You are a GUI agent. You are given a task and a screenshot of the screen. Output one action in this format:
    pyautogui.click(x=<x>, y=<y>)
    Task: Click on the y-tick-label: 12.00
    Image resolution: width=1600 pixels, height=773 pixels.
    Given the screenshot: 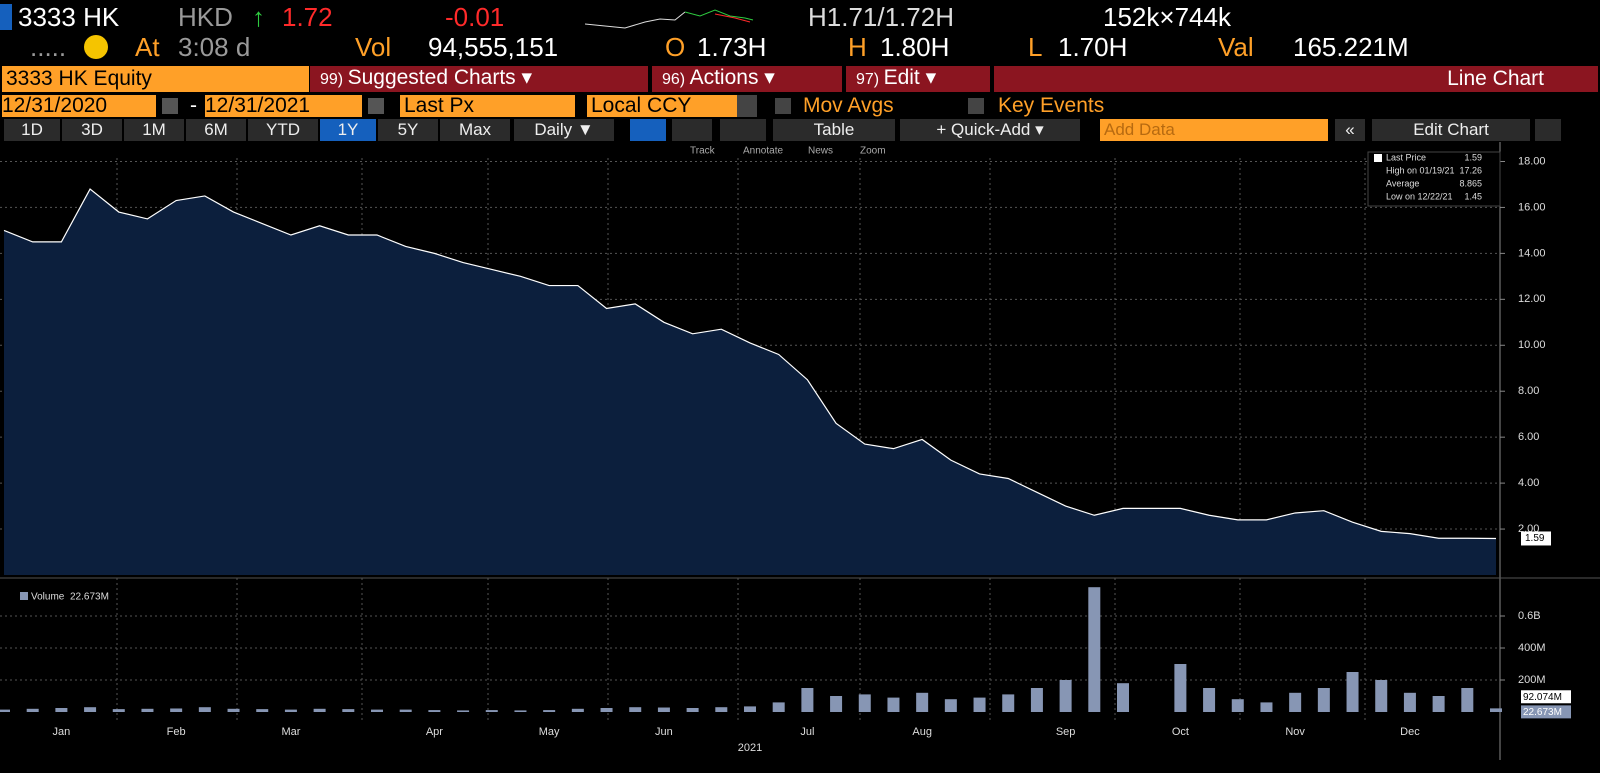 What is the action you would take?
    pyautogui.click(x=1532, y=299)
    